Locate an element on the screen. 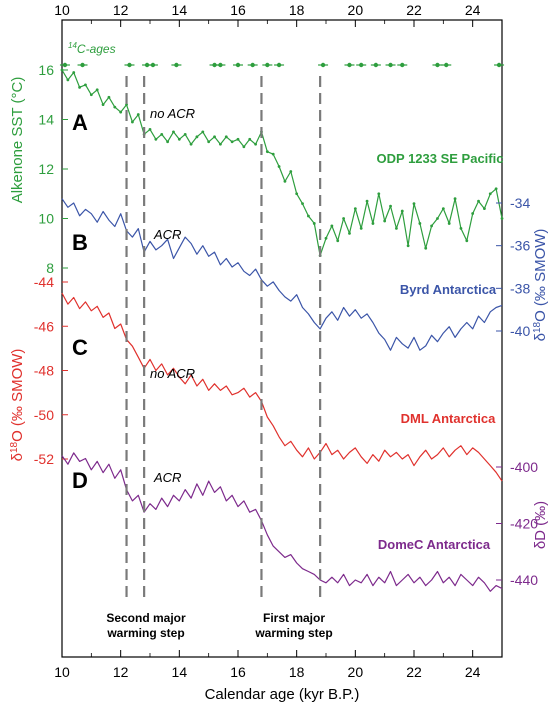 The image size is (560, 706). panel-annotation-B: ACR is located at coordinates (167, 234).